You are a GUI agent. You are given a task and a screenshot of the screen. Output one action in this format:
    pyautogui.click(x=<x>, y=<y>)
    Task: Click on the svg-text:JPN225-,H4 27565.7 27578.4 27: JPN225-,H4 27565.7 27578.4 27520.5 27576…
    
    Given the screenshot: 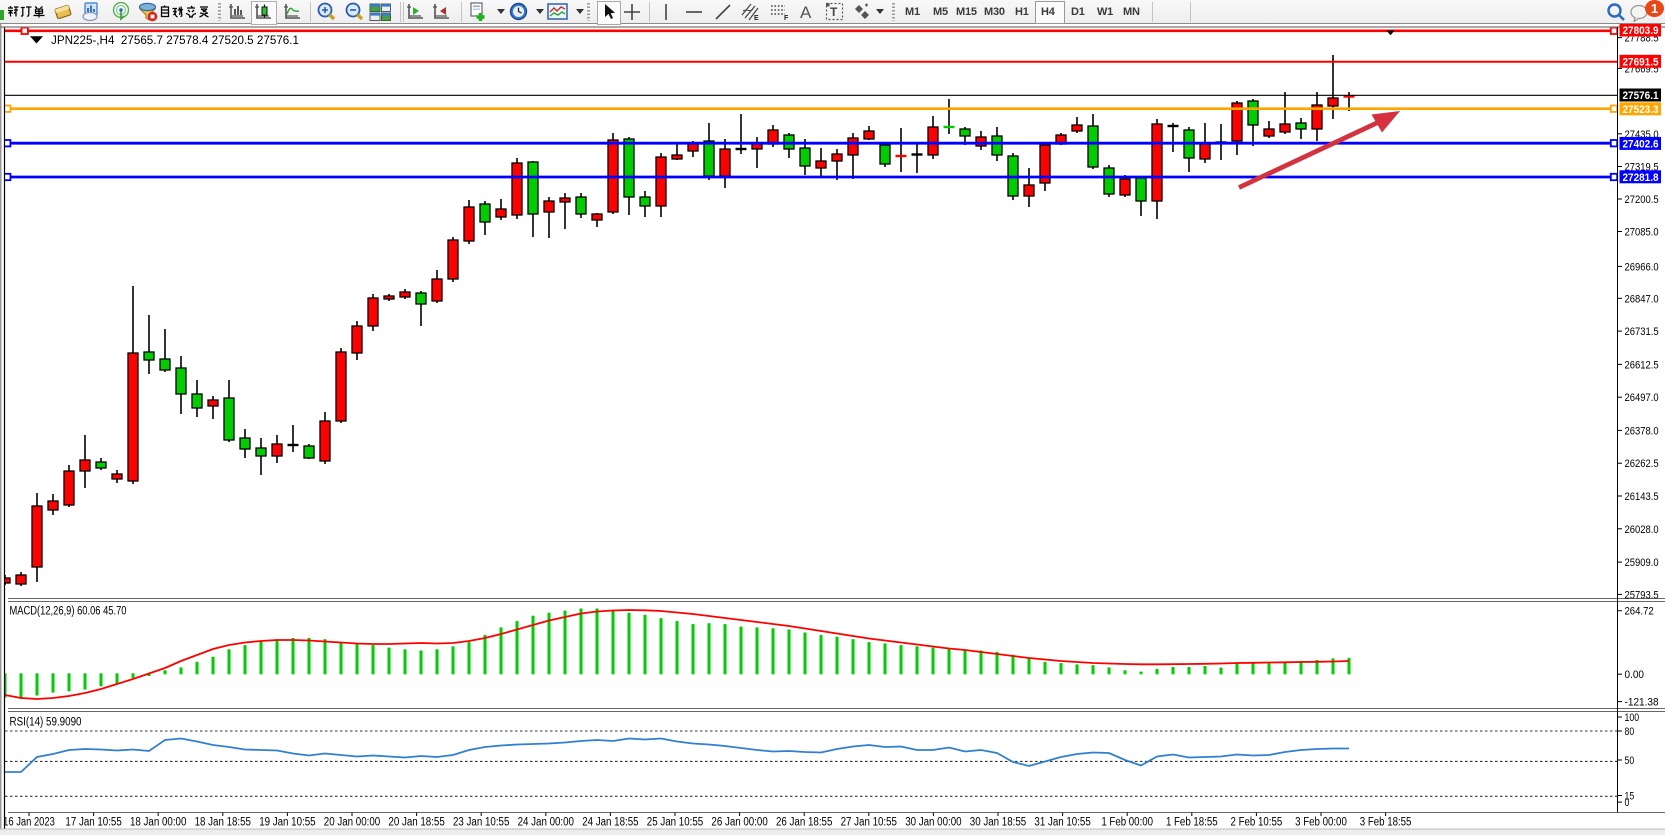 What is the action you would take?
    pyautogui.click(x=175, y=40)
    